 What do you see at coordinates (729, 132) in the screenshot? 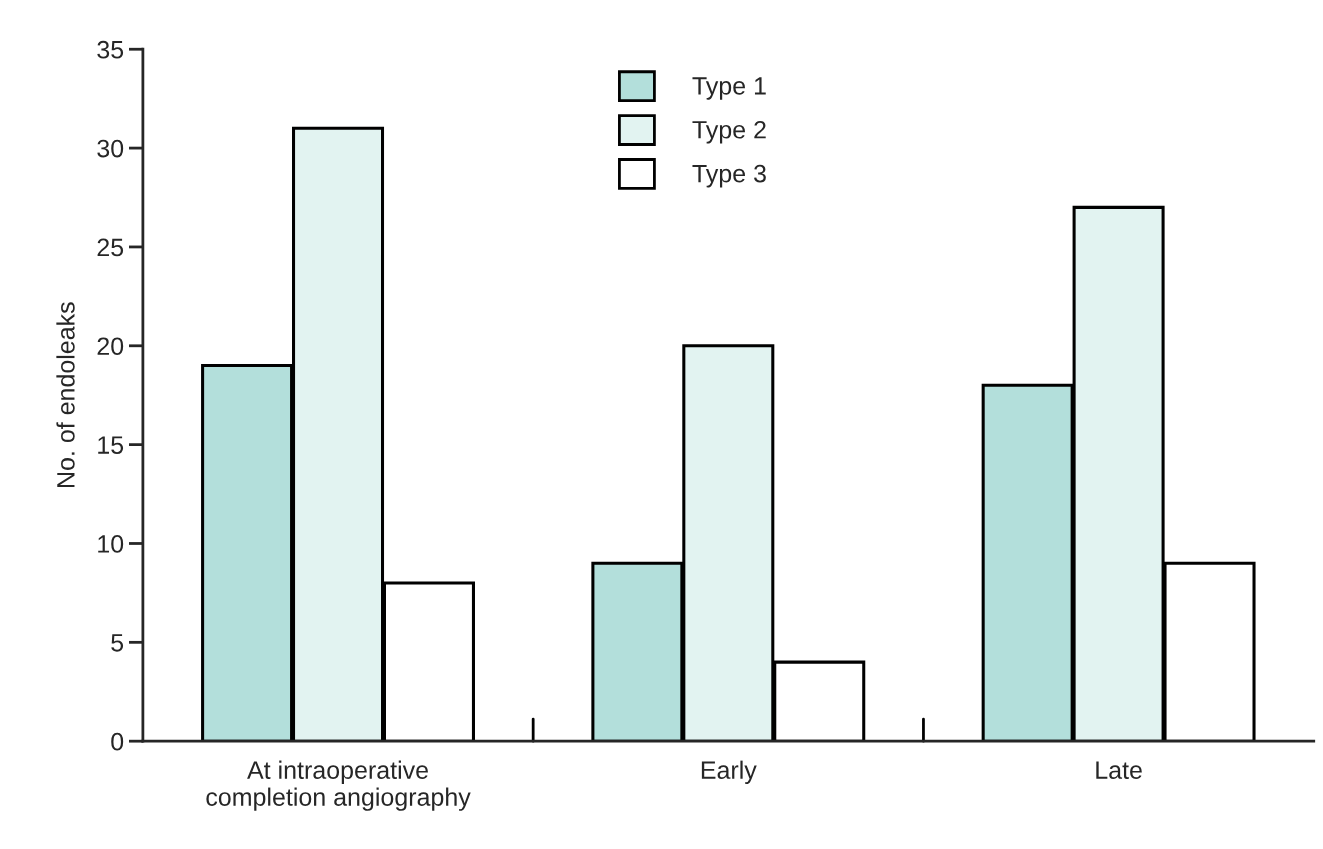
I see `legend-label: Type 2` at bounding box center [729, 132].